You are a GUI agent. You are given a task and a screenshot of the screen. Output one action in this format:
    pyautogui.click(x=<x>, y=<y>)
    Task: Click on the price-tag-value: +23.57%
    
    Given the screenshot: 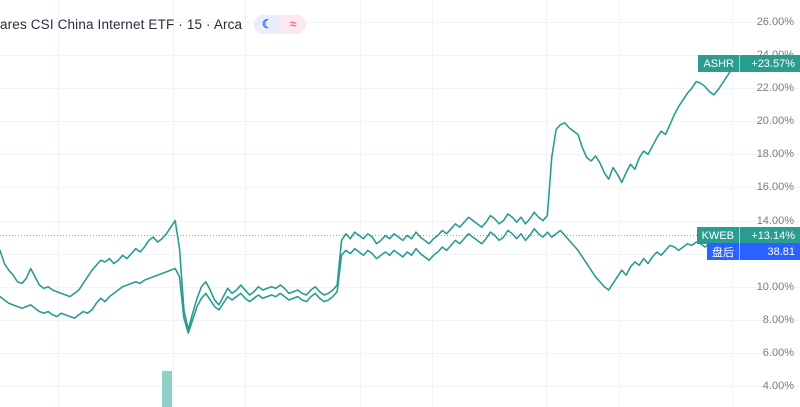 What is the action you would take?
    pyautogui.click(x=773, y=63)
    